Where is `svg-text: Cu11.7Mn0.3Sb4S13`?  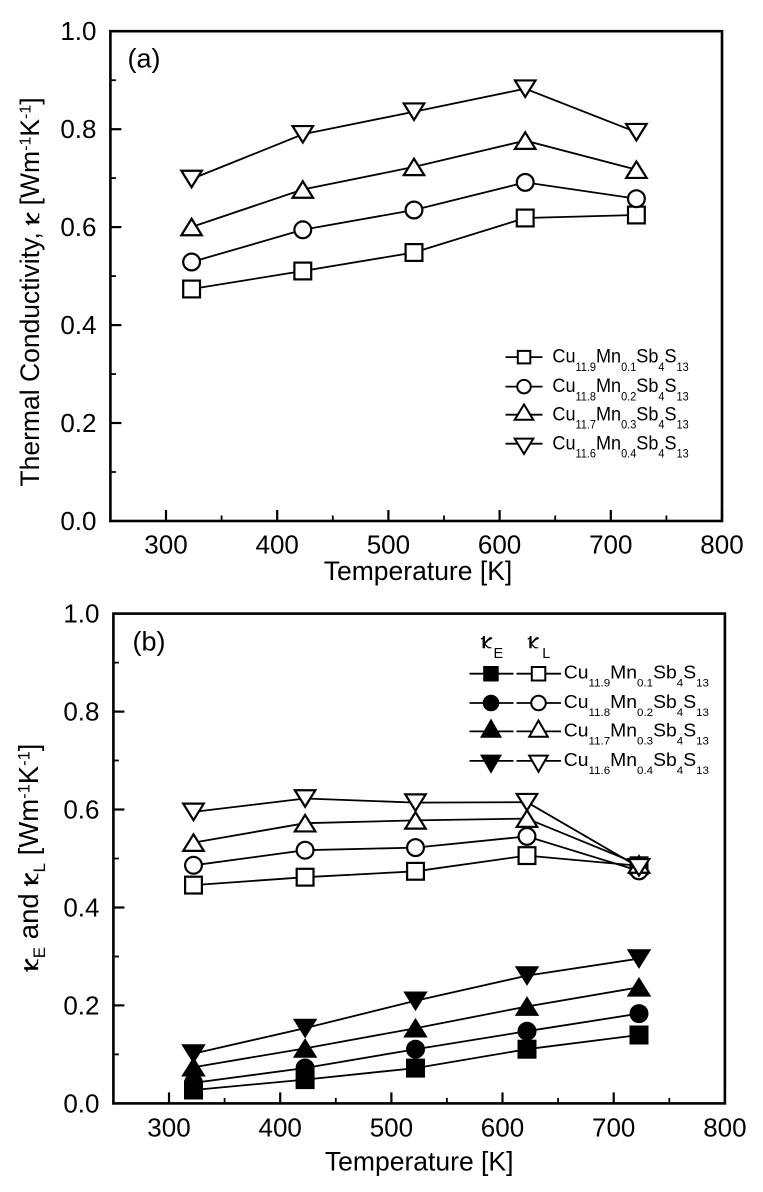
svg-text: Cu11.7Mn0.3Sb4S13 is located at coordinates (620, 417).